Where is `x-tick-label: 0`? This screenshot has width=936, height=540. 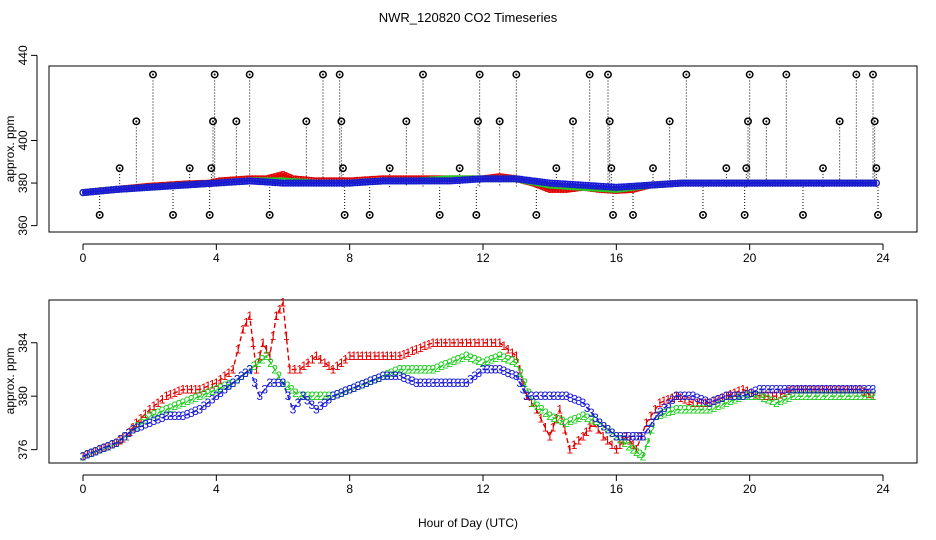 x-tick-label: 0 is located at coordinates (83, 258).